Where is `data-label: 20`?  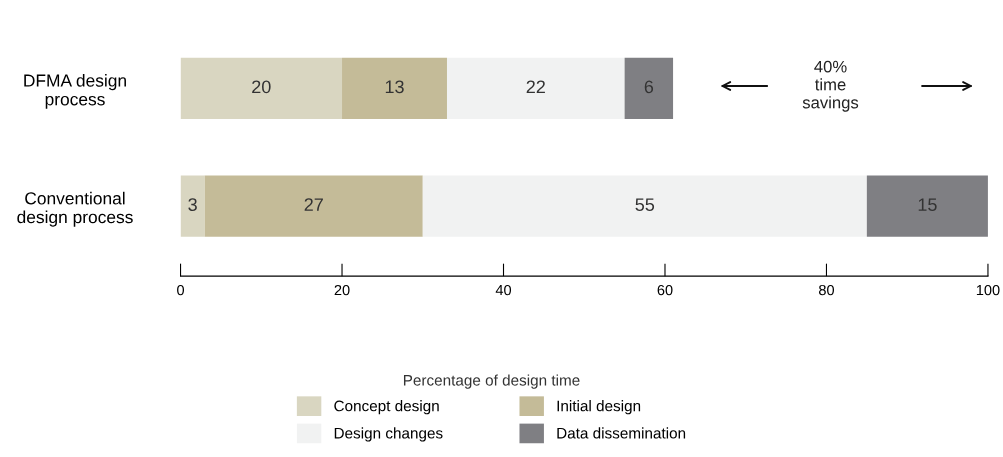 data-label: 20 is located at coordinates (261, 87).